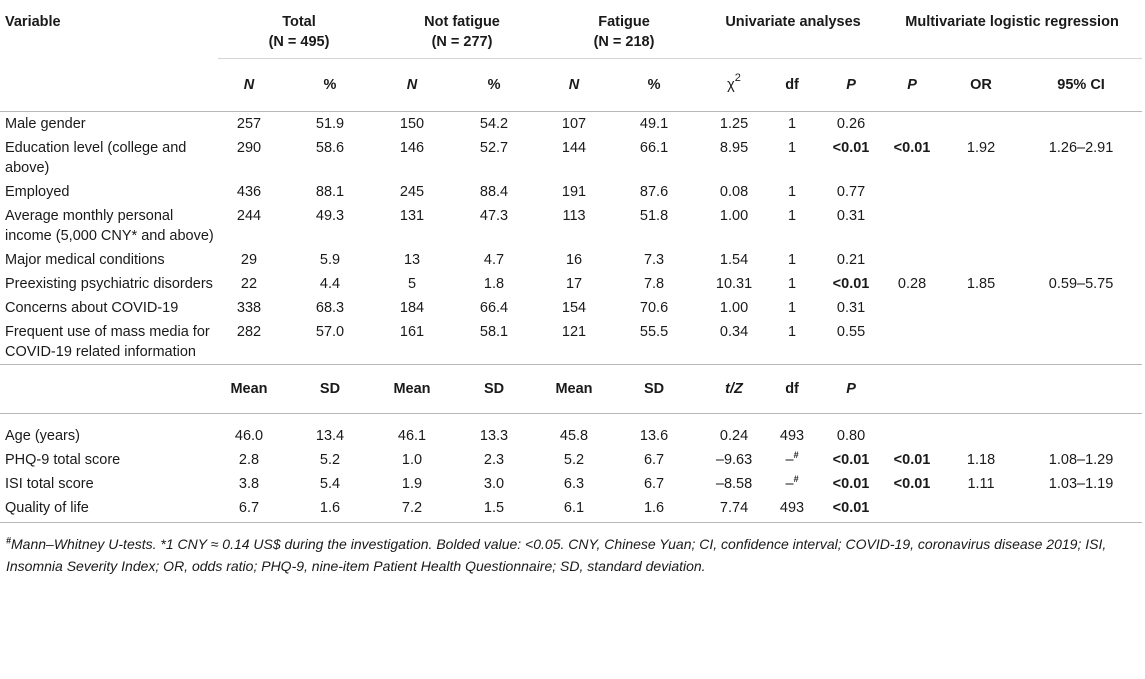  I want to click on cell-p1: 4.4, so click(330, 284).